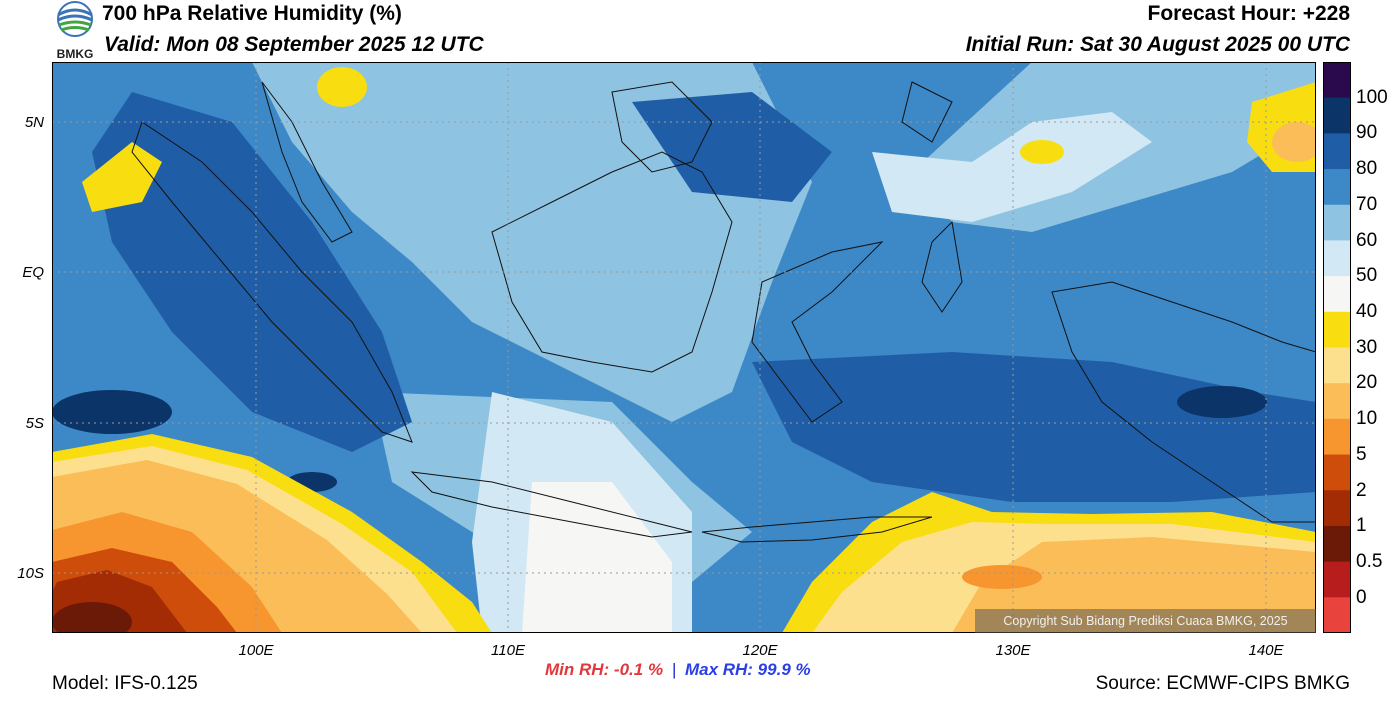 This screenshot has height=709, width=1400. What do you see at coordinates (942, 266) in the screenshot?
I see `maluku-coast` at bounding box center [942, 266].